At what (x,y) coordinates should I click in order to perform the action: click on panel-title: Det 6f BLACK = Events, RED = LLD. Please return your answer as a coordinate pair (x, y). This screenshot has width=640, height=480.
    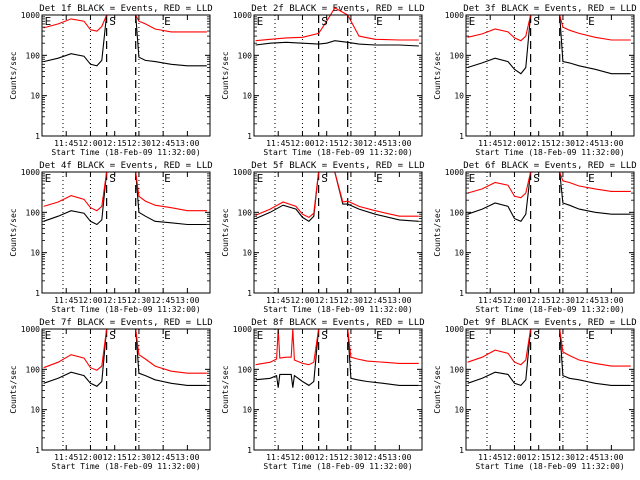
    Looking at the image, I should click on (549, 166).